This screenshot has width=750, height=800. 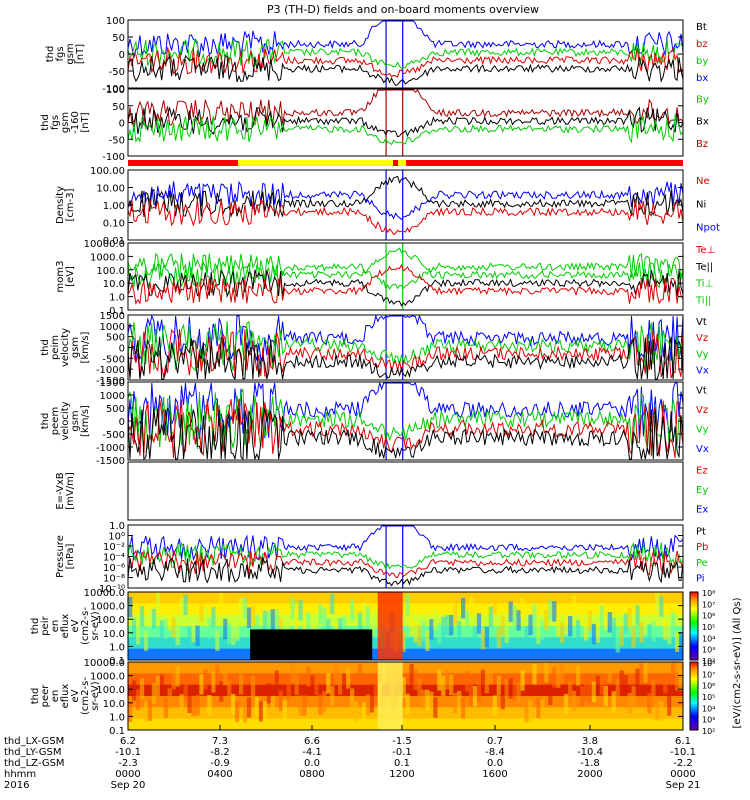 What do you see at coordinates (405, 200) in the screenshot?
I see `series-line-Npot` at bounding box center [405, 200].